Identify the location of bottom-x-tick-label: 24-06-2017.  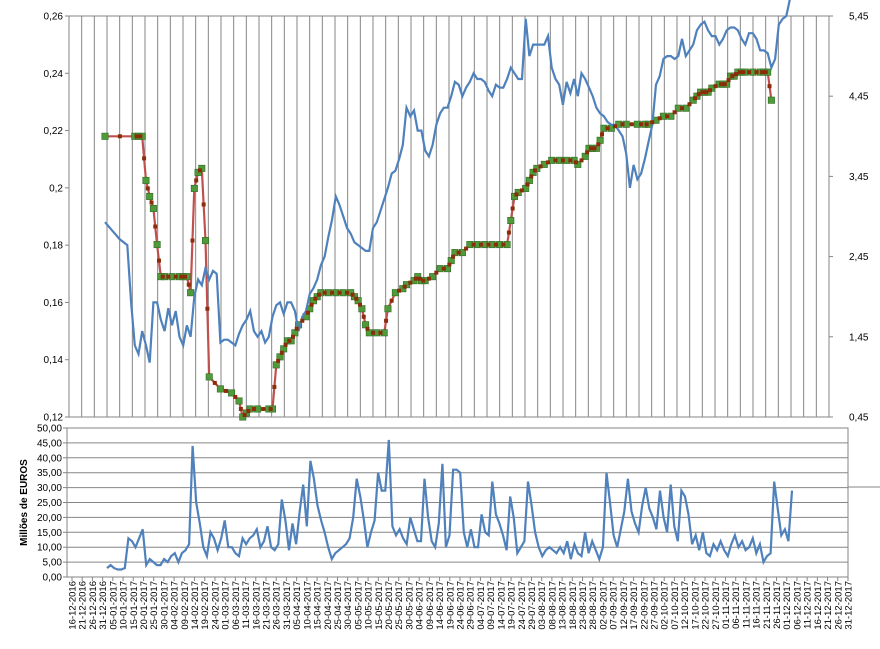
(461, 605).